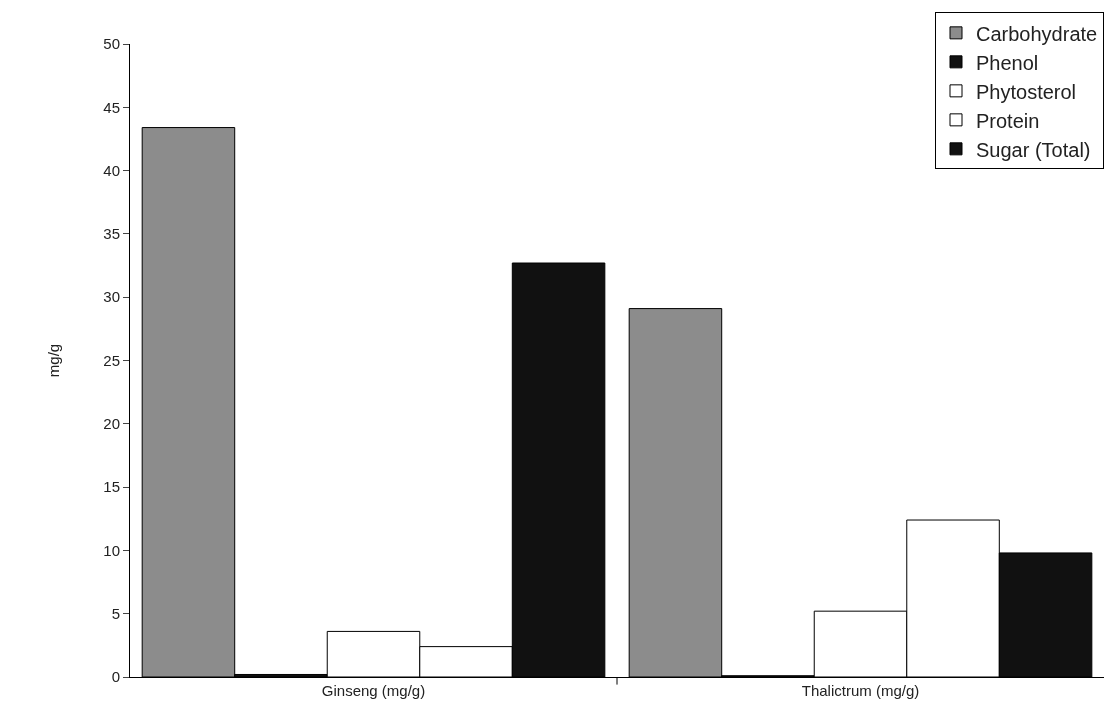 The image size is (1119, 727). I want to click on legend-label: Phytosterol, so click(1026, 91).